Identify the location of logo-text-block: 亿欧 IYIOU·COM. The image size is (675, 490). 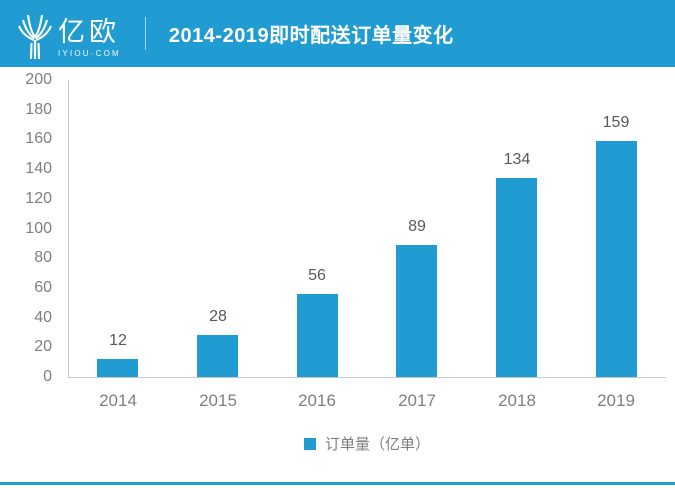
(89, 37).